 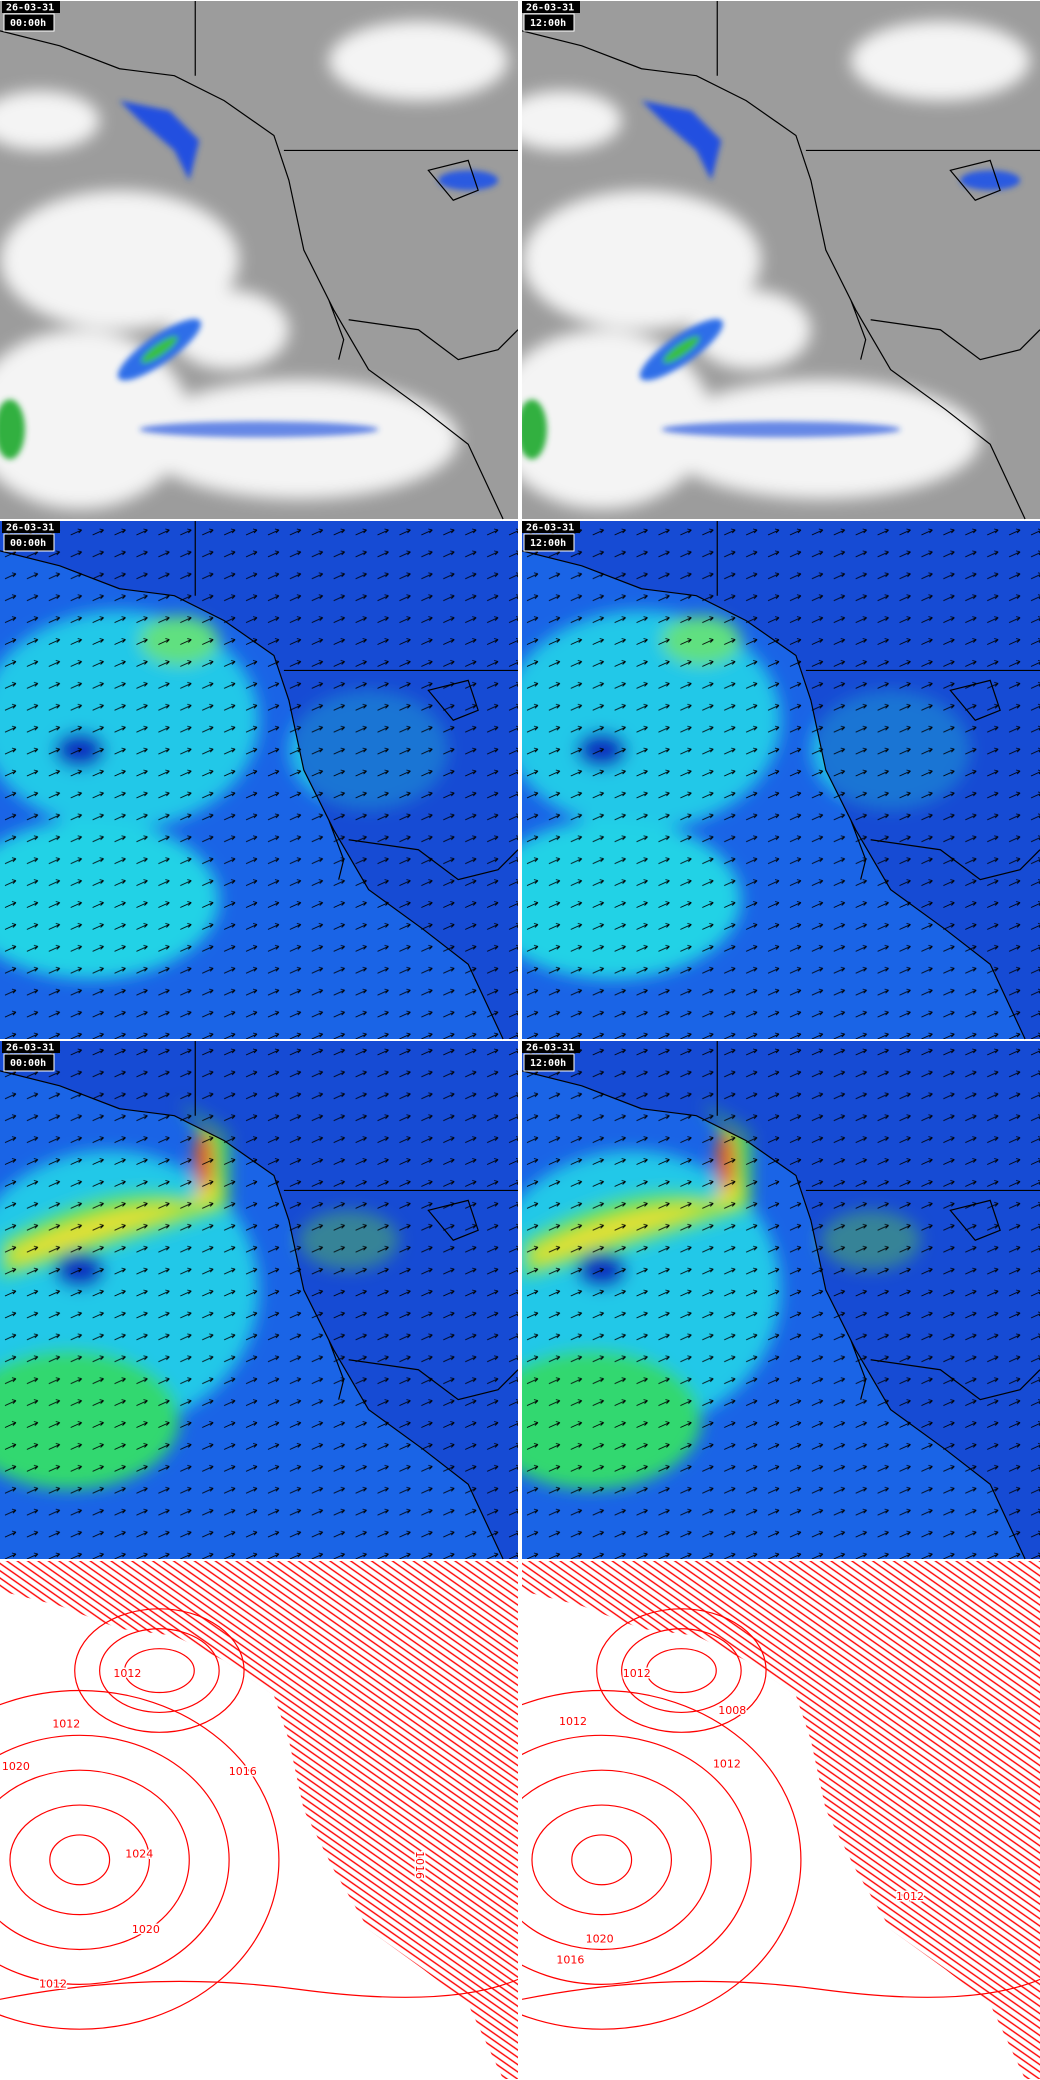 I want to click on contour-label: 1024, so click(x=139, y=1853).